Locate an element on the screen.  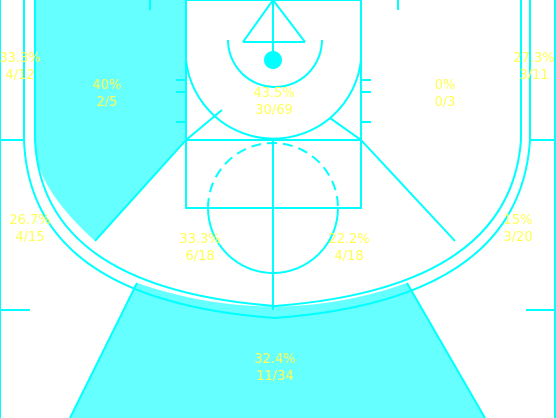
zone-pct: 0% is located at coordinates (445, 85).